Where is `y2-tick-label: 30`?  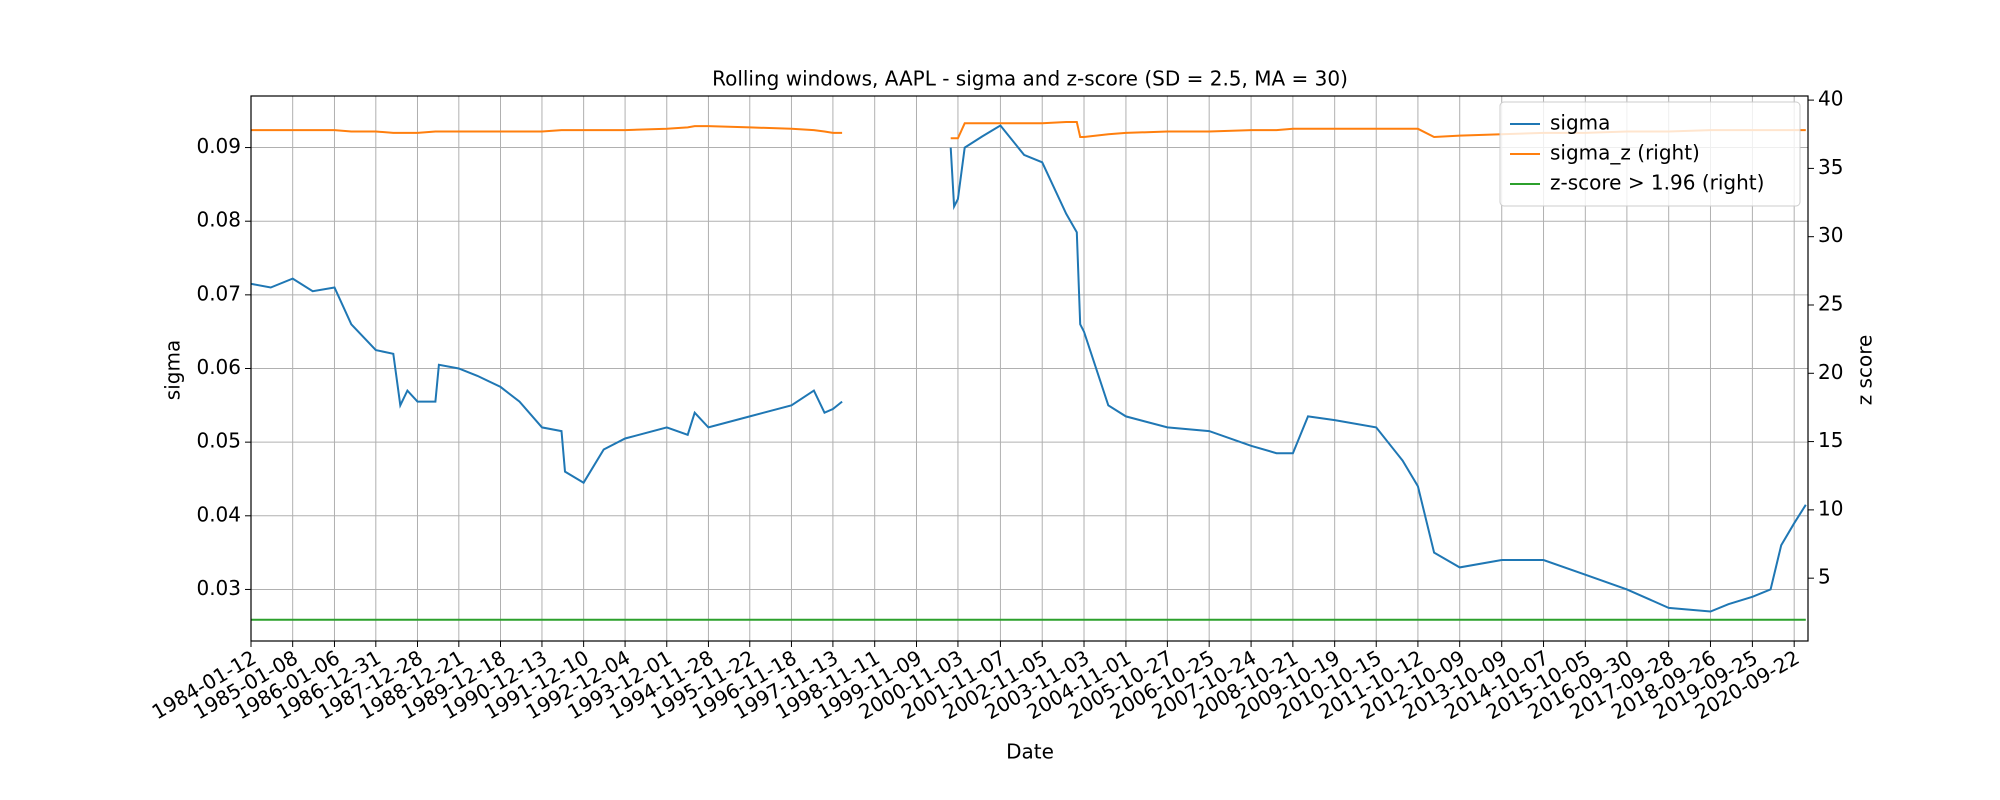 y2-tick-label: 30 is located at coordinates (1830, 235).